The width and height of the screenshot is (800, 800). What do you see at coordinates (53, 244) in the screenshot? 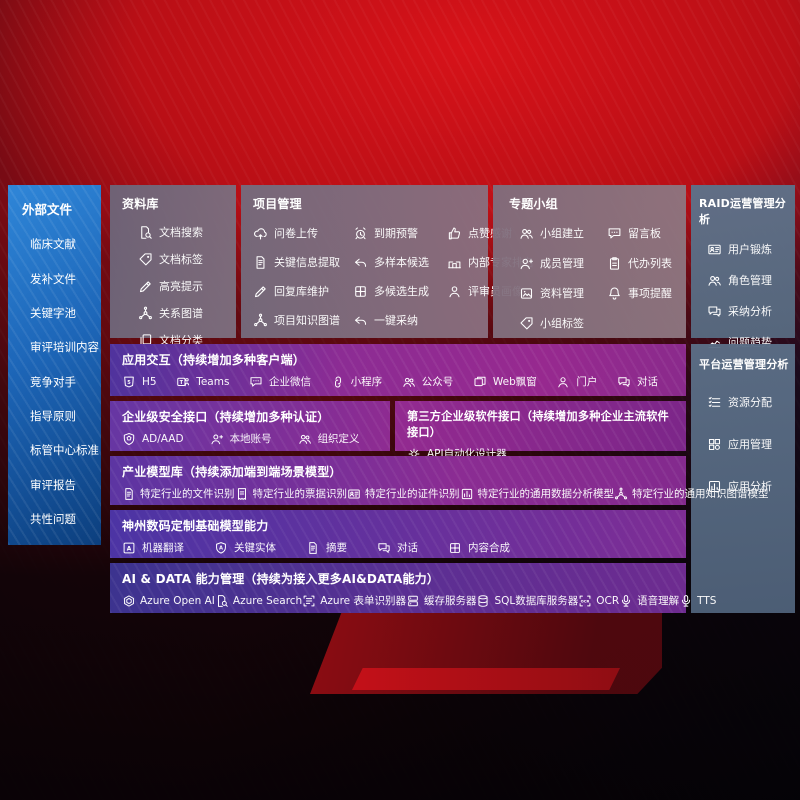
I see `sidebar-item-label: 临床文献` at bounding box center [53, 244].